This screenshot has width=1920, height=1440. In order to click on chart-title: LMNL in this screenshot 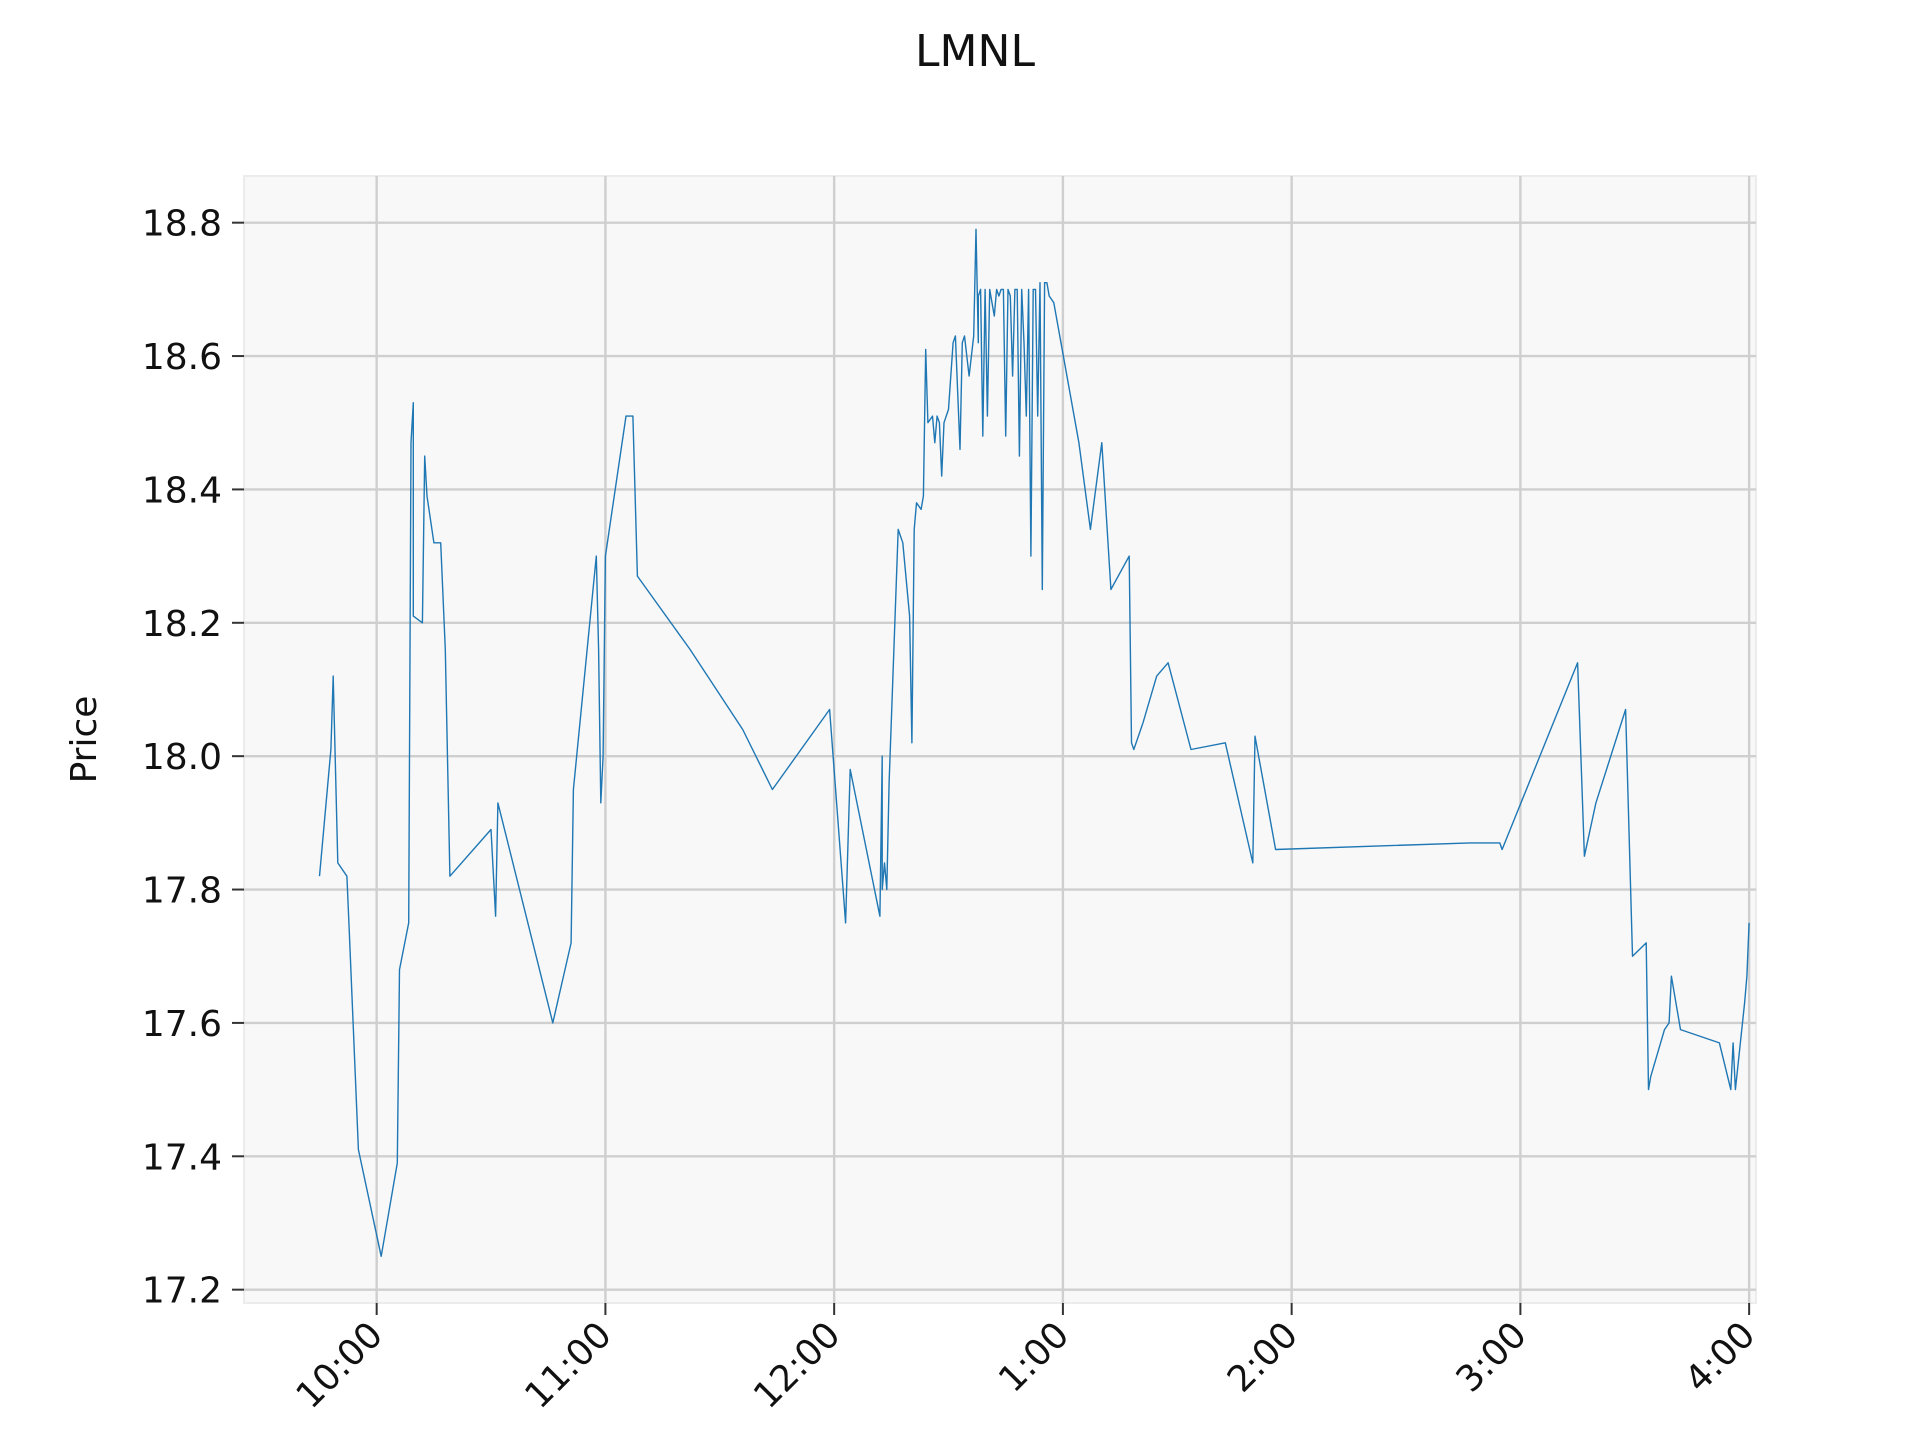, I will do `click(975, 51)`.